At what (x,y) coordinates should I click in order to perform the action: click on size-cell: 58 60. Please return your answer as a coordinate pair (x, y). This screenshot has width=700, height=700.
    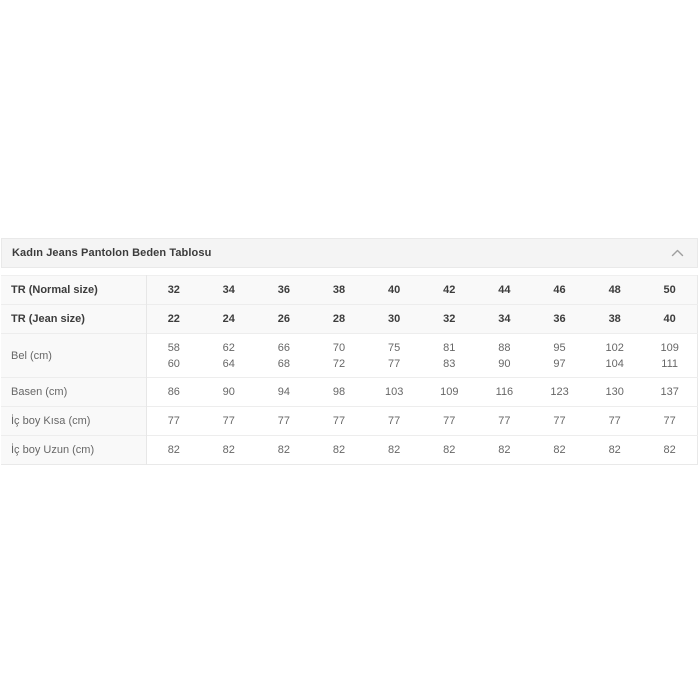
    Looking at the image, I should click on (174, 355).